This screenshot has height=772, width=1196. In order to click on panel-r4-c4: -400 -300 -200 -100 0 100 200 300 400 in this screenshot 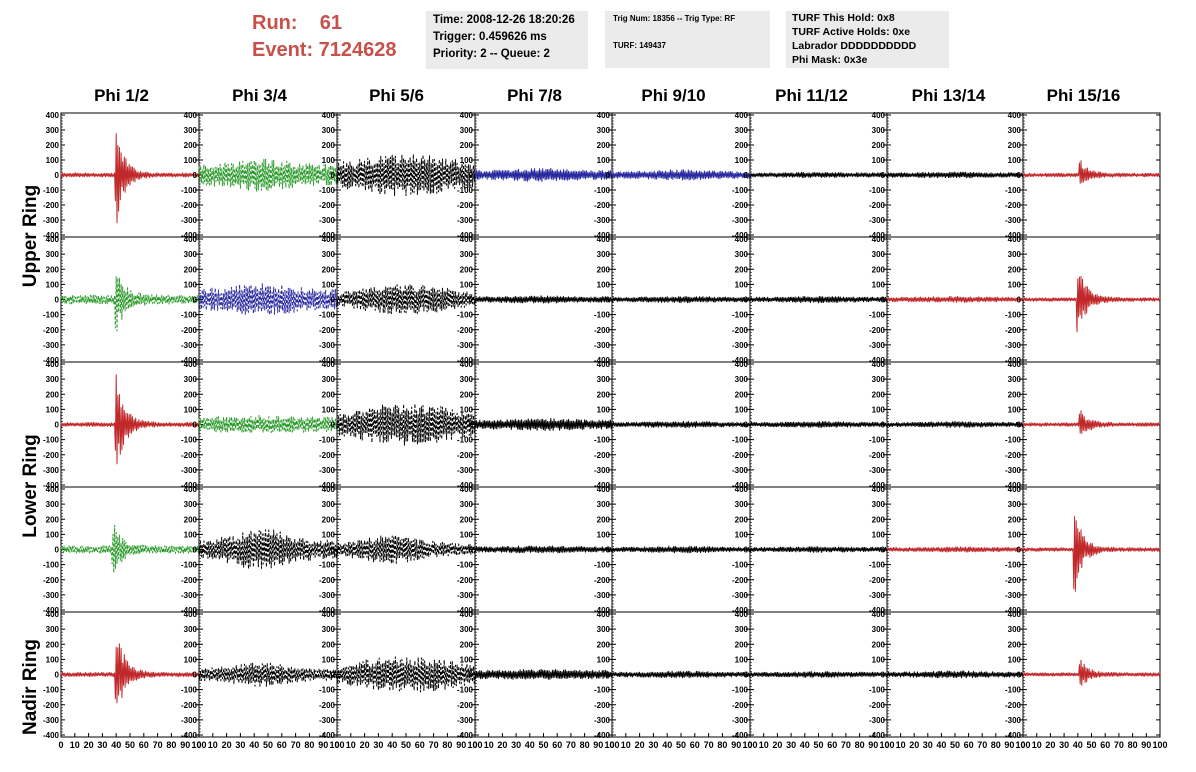, I will do `click(535, 550)`.